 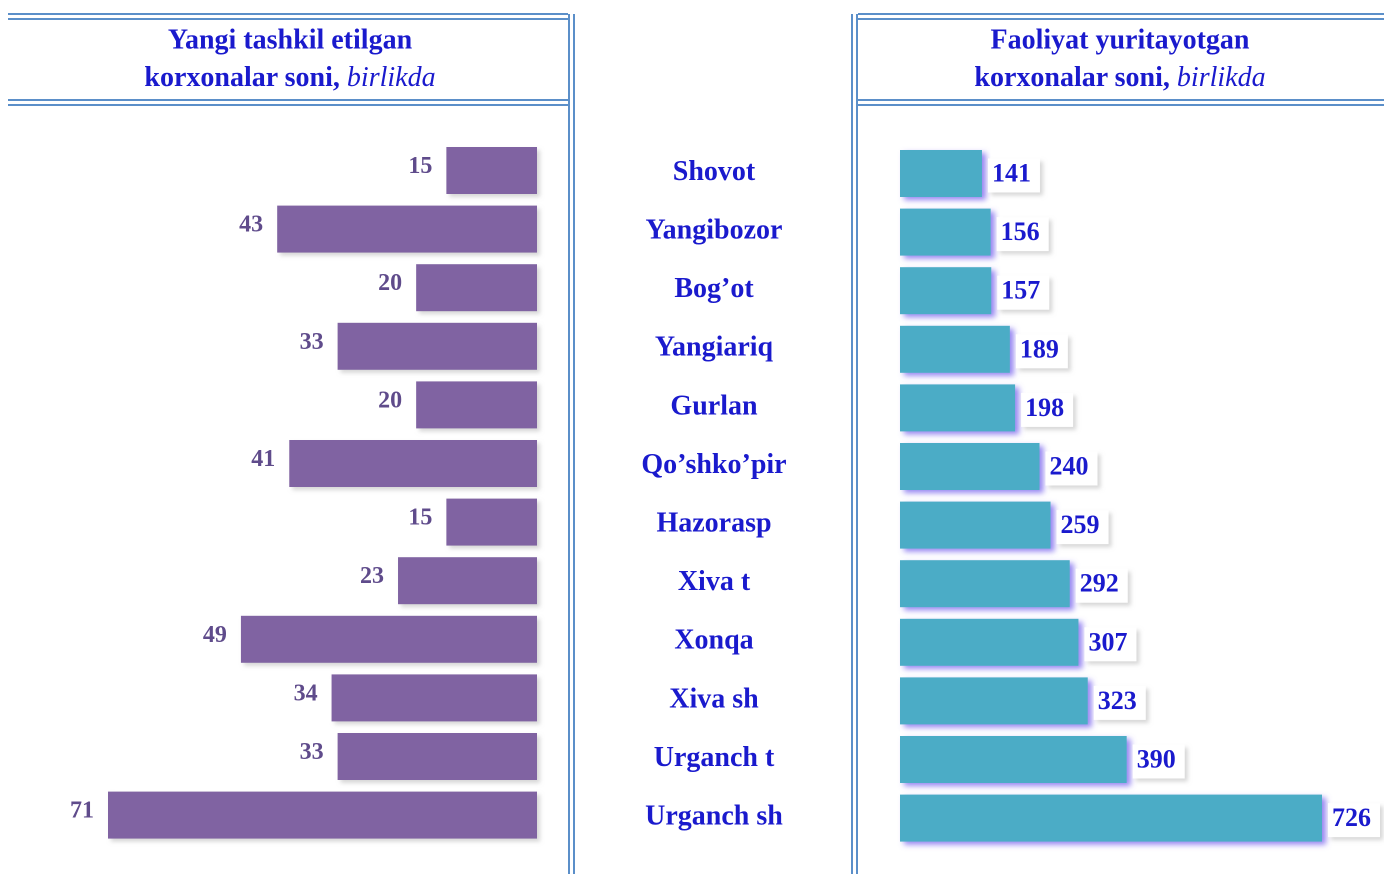 What do you see at coordinates (714, 698) in the screenshot?
I see `category-label: Xiva sh` at bounding box center [714, 698].